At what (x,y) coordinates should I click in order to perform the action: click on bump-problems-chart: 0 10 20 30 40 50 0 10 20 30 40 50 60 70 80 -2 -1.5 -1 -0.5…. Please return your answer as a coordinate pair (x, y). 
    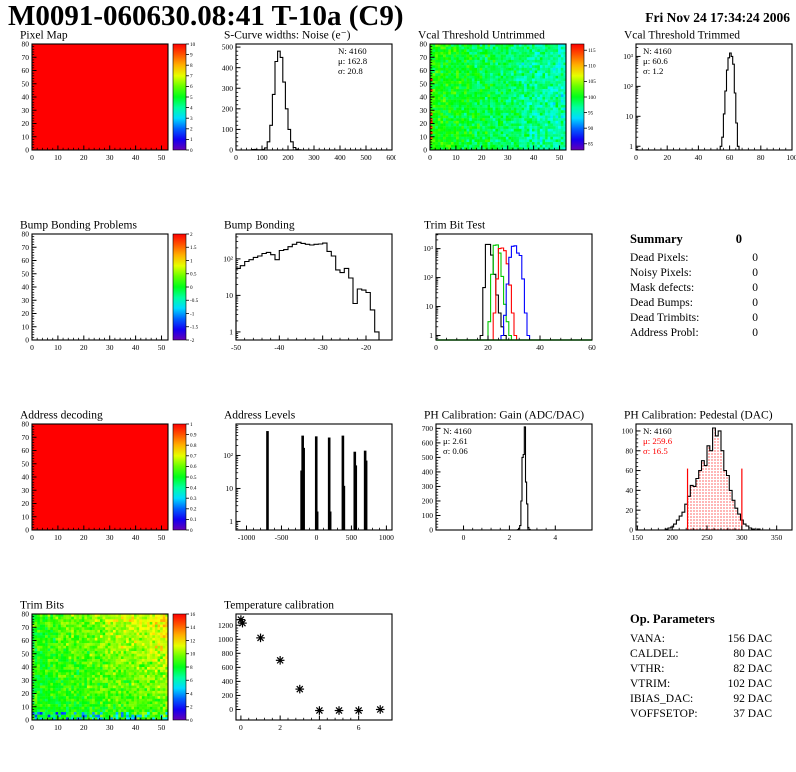
    Looking at the image, I should click on (100, 300).